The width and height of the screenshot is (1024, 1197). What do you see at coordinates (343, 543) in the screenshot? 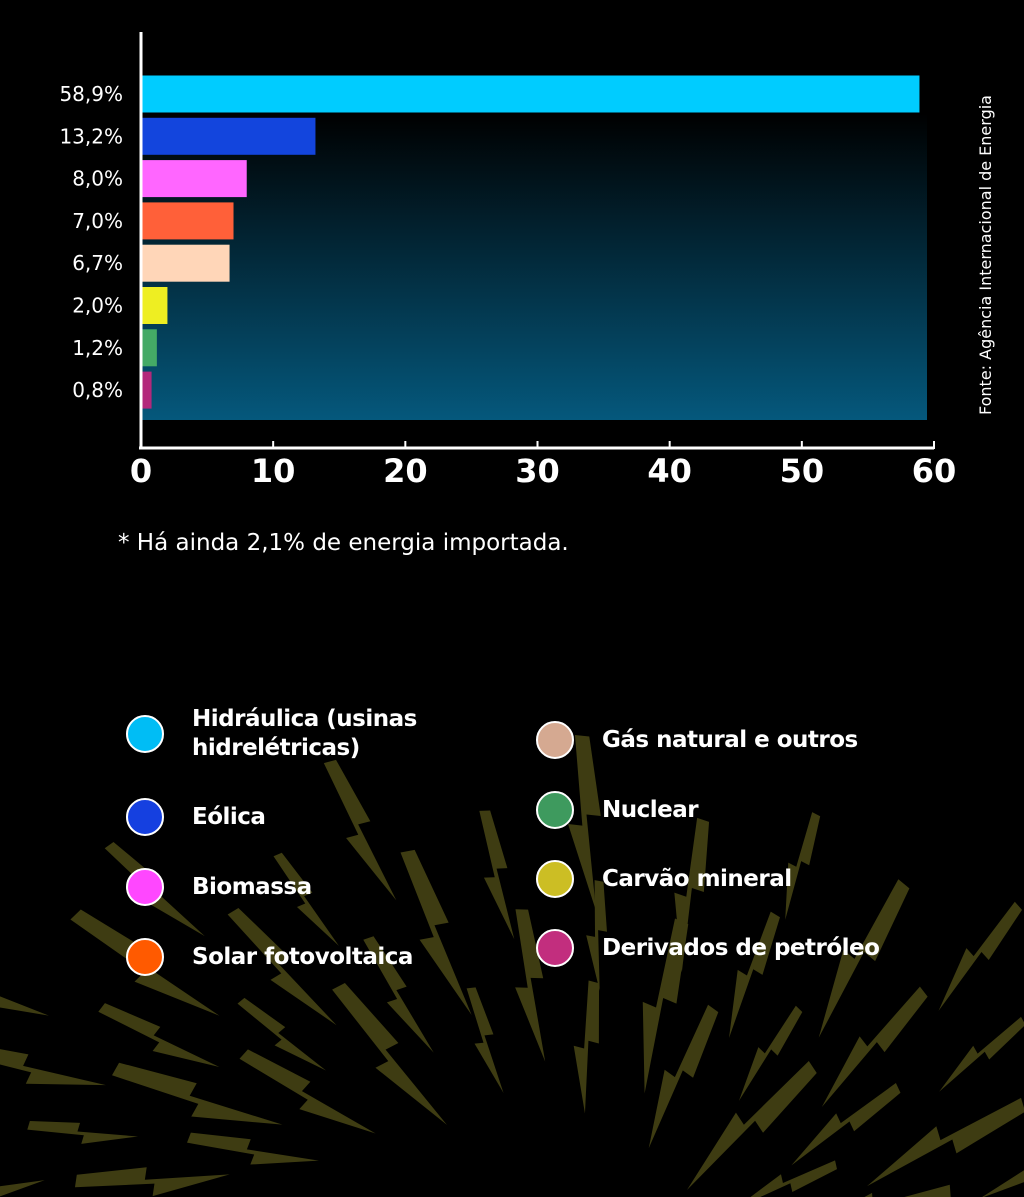
I see `footnote: * Há ainda 2,1% de energia importada.` at bounding box center [343, 543].